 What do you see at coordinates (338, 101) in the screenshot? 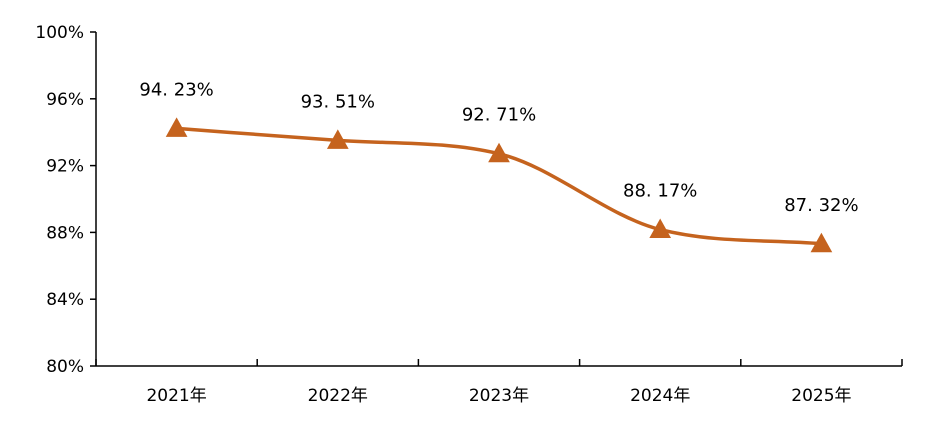
I see `data-label: 93. 51%` at bounding box center [338, 101].